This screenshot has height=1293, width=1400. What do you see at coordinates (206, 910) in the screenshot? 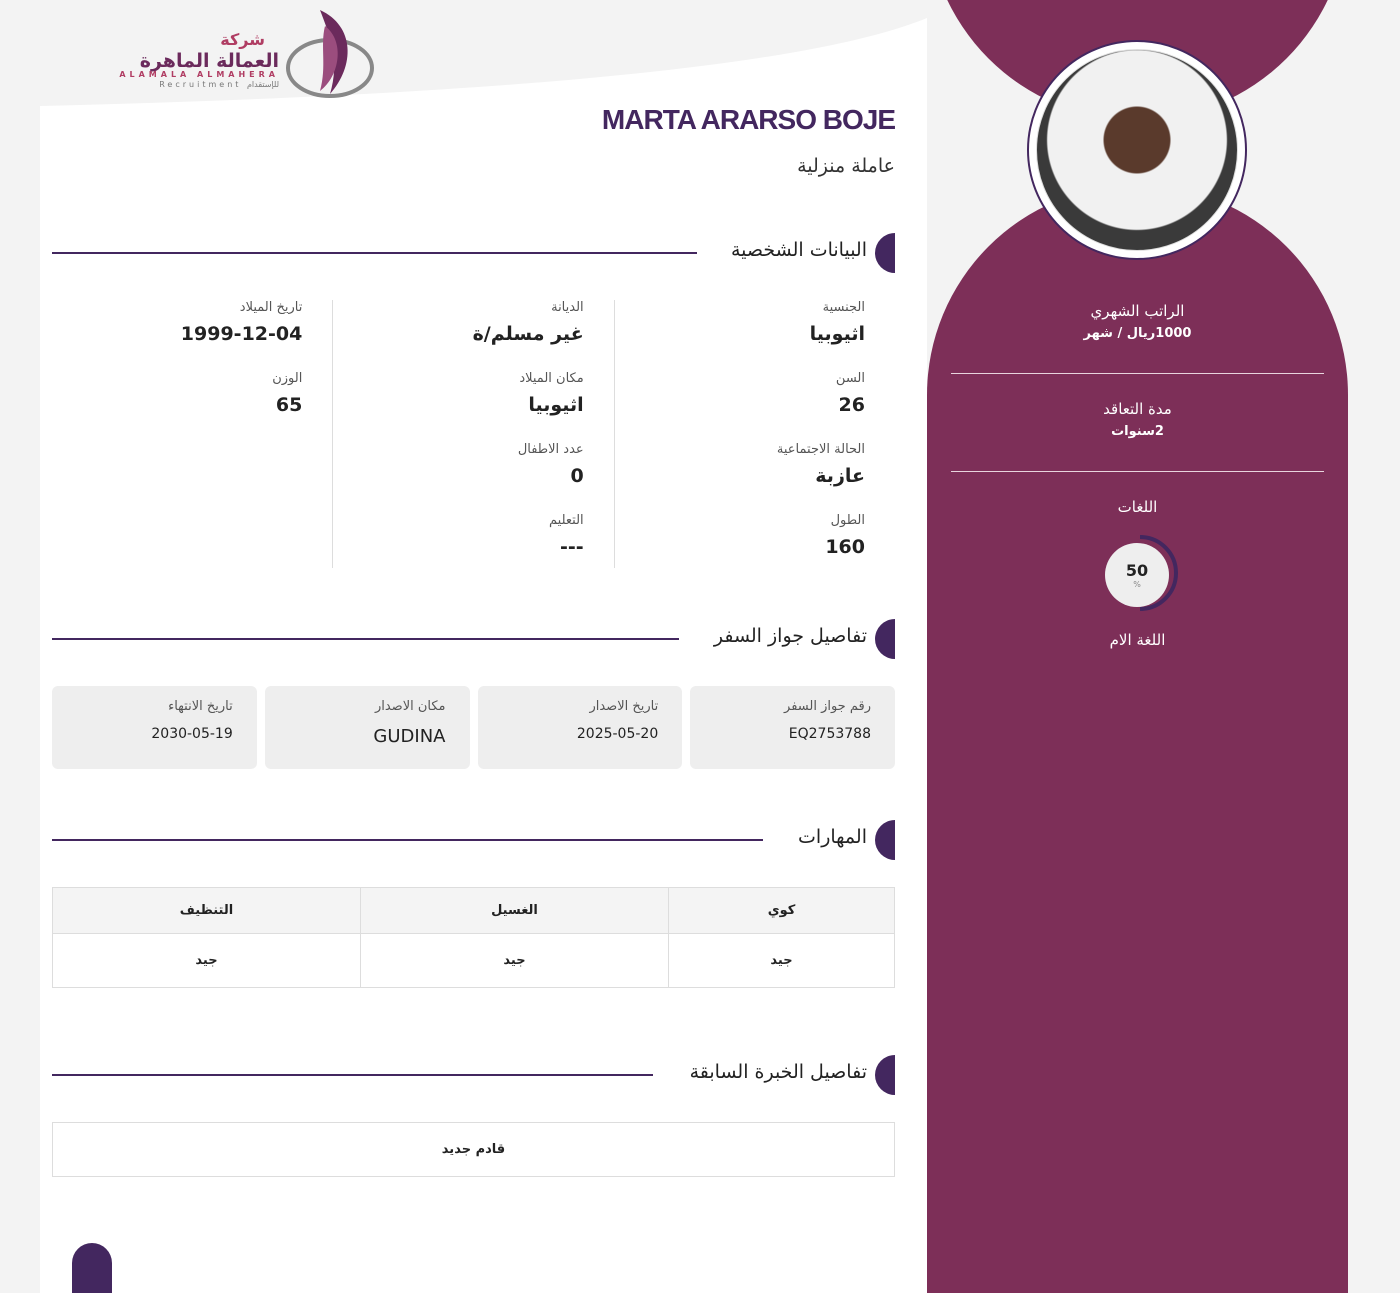
I see `skill-header: التنظيف` at bounding box center [206, 910].